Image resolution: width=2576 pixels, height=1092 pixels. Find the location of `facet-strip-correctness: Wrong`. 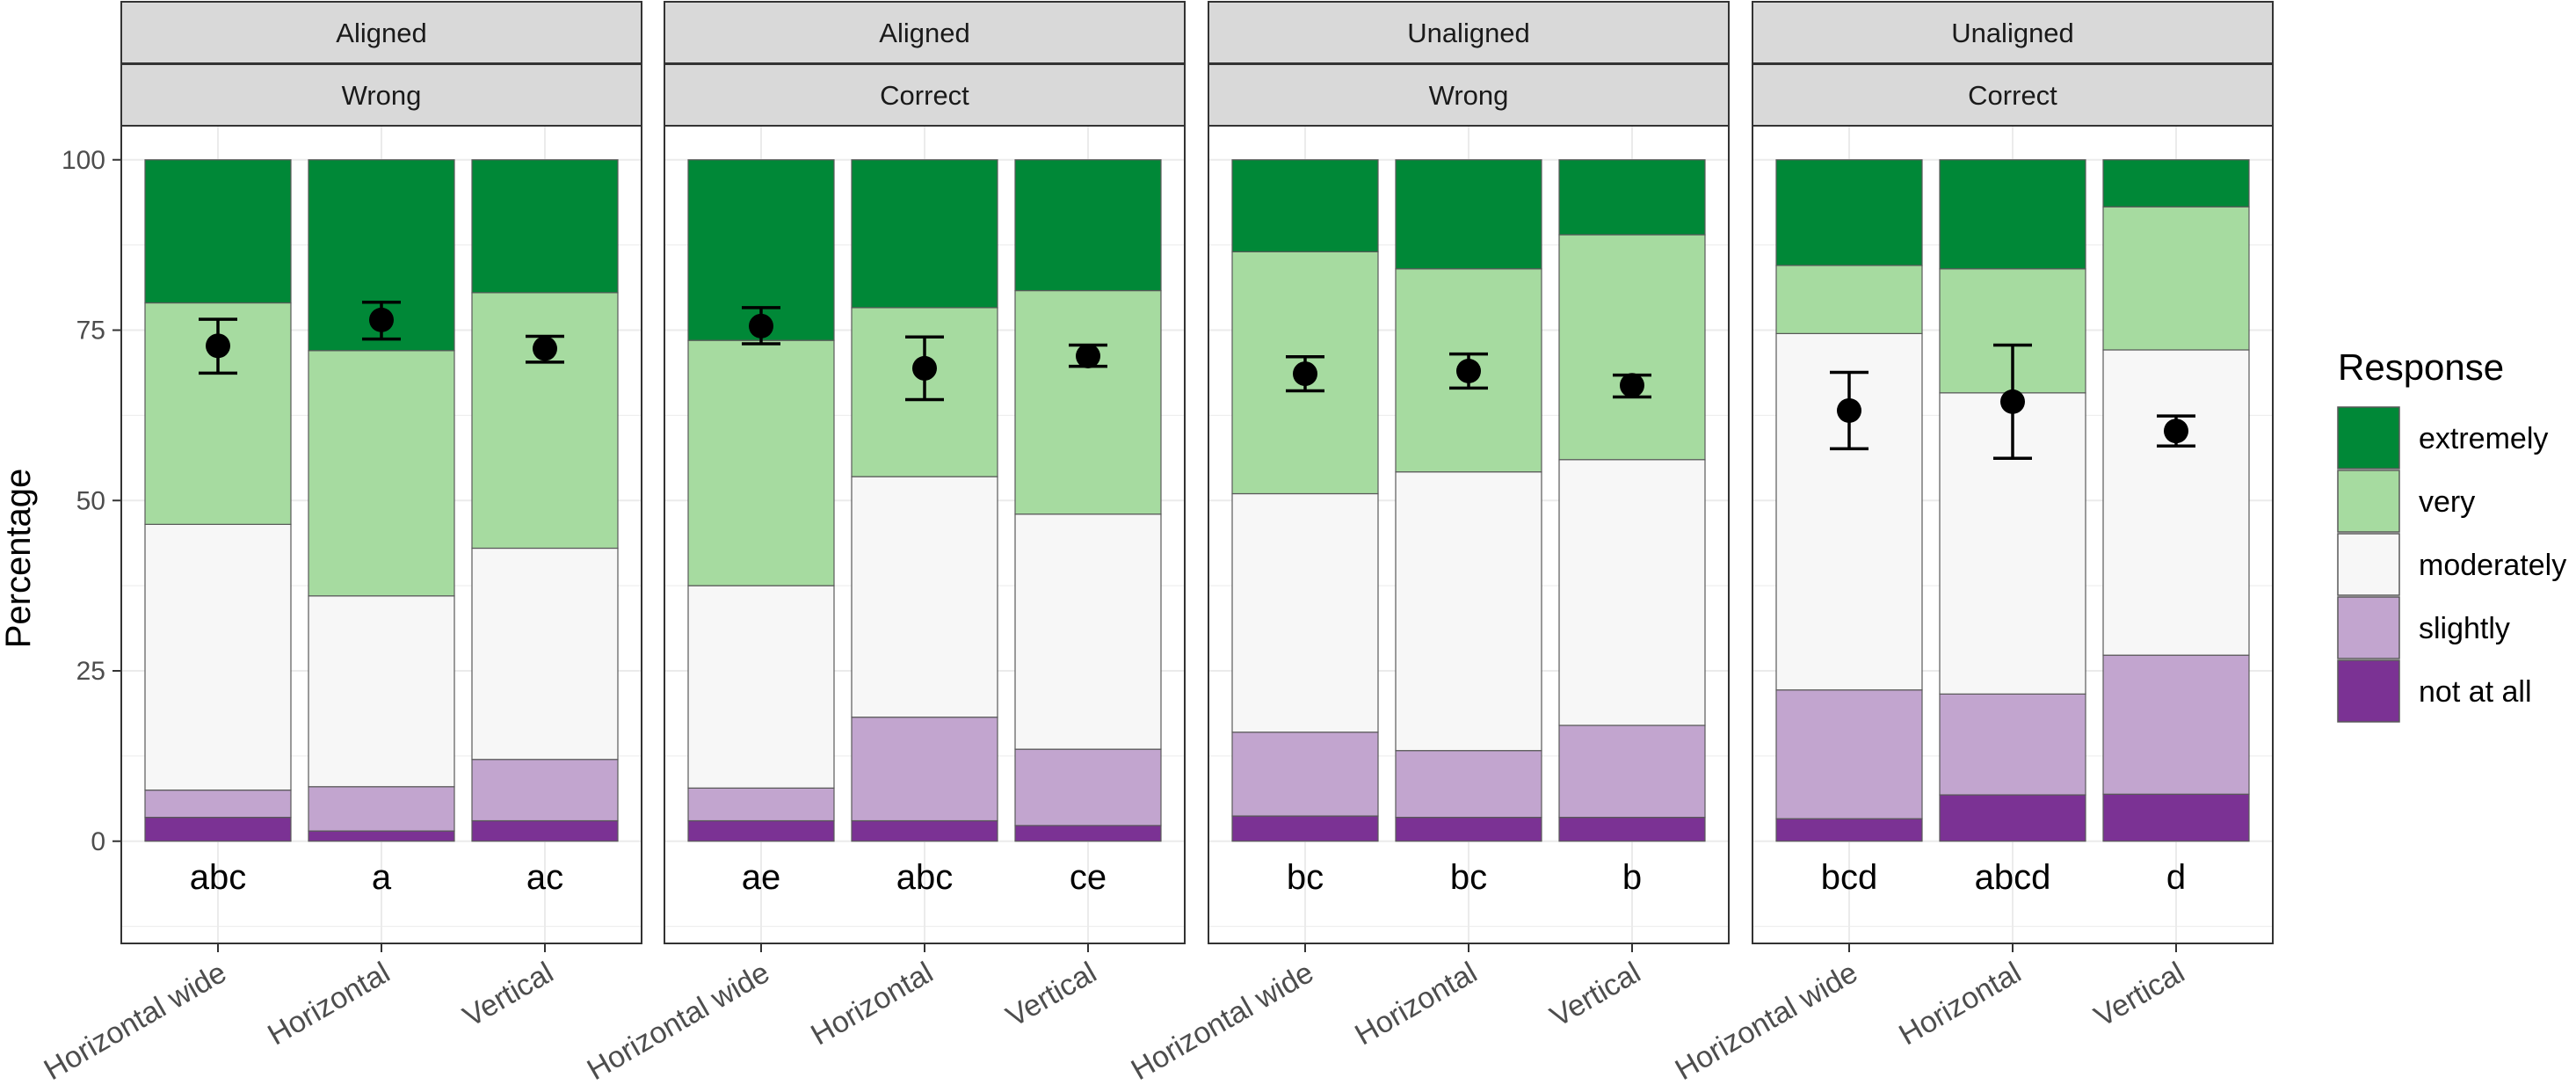

facet-strip-correctness: Wrong is located at coordinates (381, 95).